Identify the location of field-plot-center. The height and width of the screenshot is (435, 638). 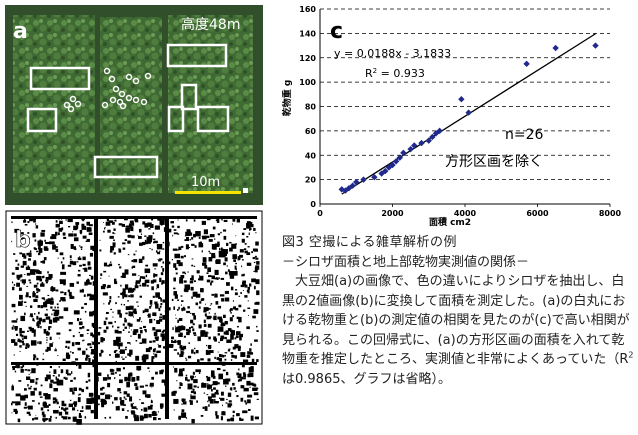
(131, 105).